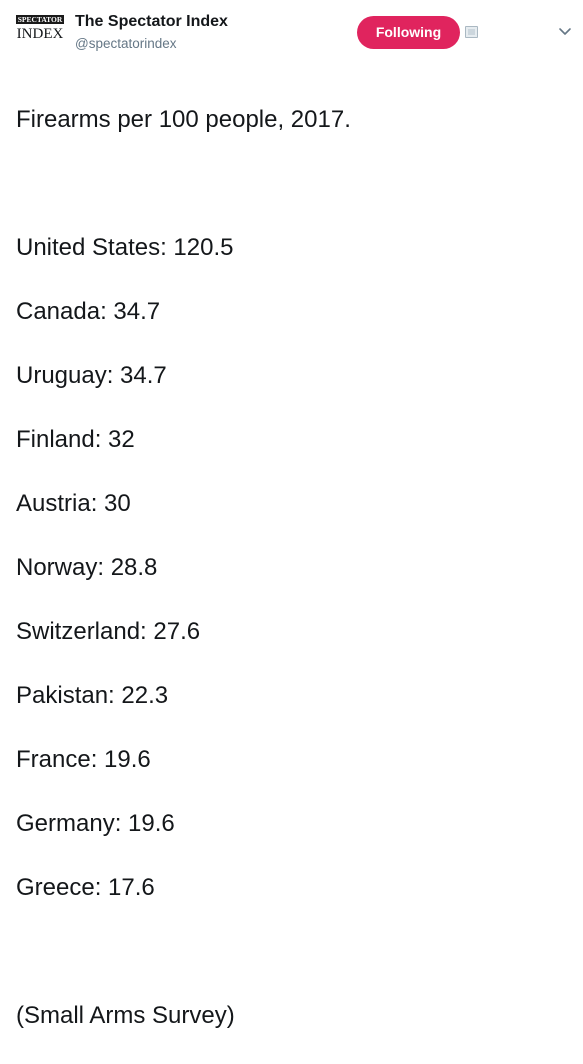 The image size is (583, 1064). What do you see at coordinates (95, 823) in the screenshot?
I see `list-item: Germany: 19.6` at bounding box center [95, 823].